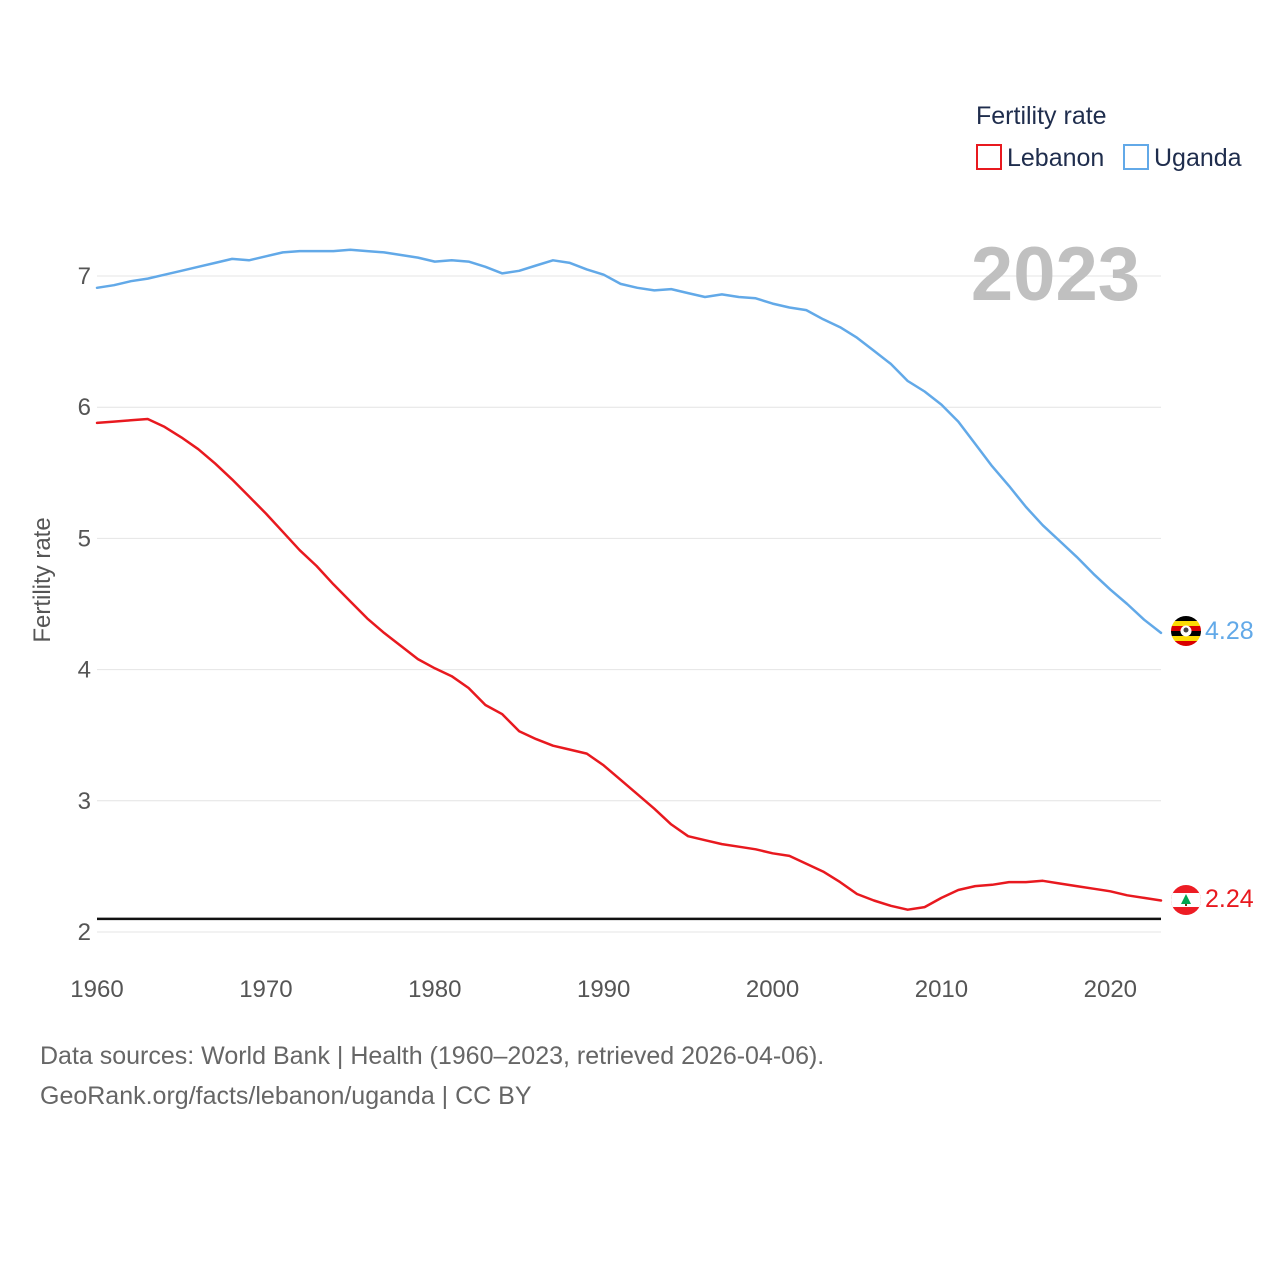  What do you see at coordinates (1229, 899) in the screenshot?
I see `end-label-lebanon: 2.24` at bounding box center [1229, 899].